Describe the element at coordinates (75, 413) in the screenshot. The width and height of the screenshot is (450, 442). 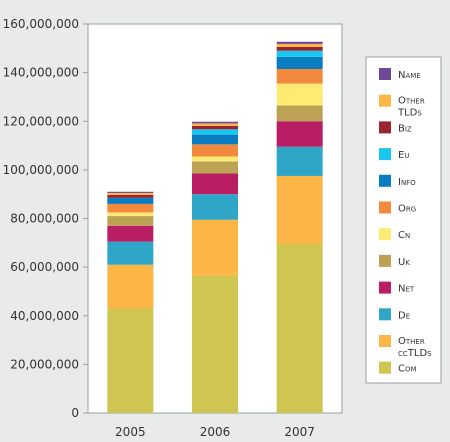
I see `y-tick-label: 0` at that location.